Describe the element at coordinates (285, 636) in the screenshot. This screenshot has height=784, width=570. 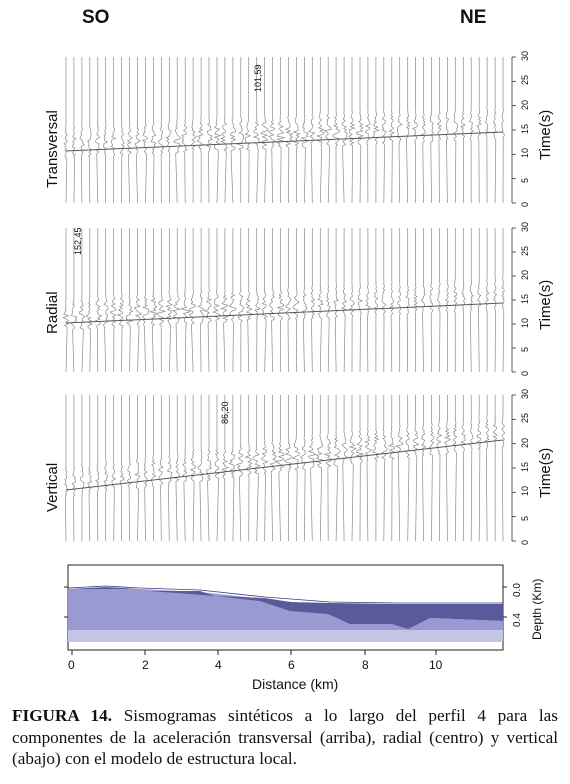
I see `basement-layer` at that location.